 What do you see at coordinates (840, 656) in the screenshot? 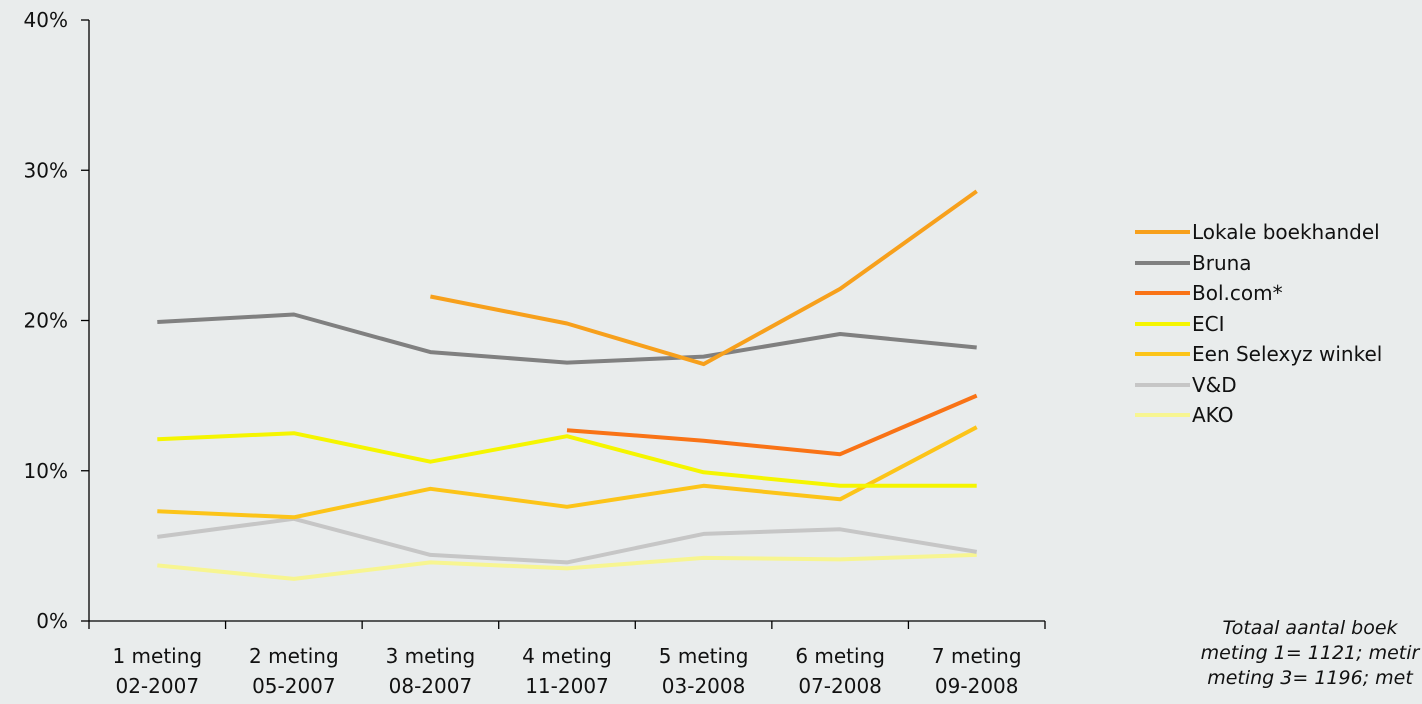
I see `x-tick-label: 6 meting` at bounding box center [840, 656].